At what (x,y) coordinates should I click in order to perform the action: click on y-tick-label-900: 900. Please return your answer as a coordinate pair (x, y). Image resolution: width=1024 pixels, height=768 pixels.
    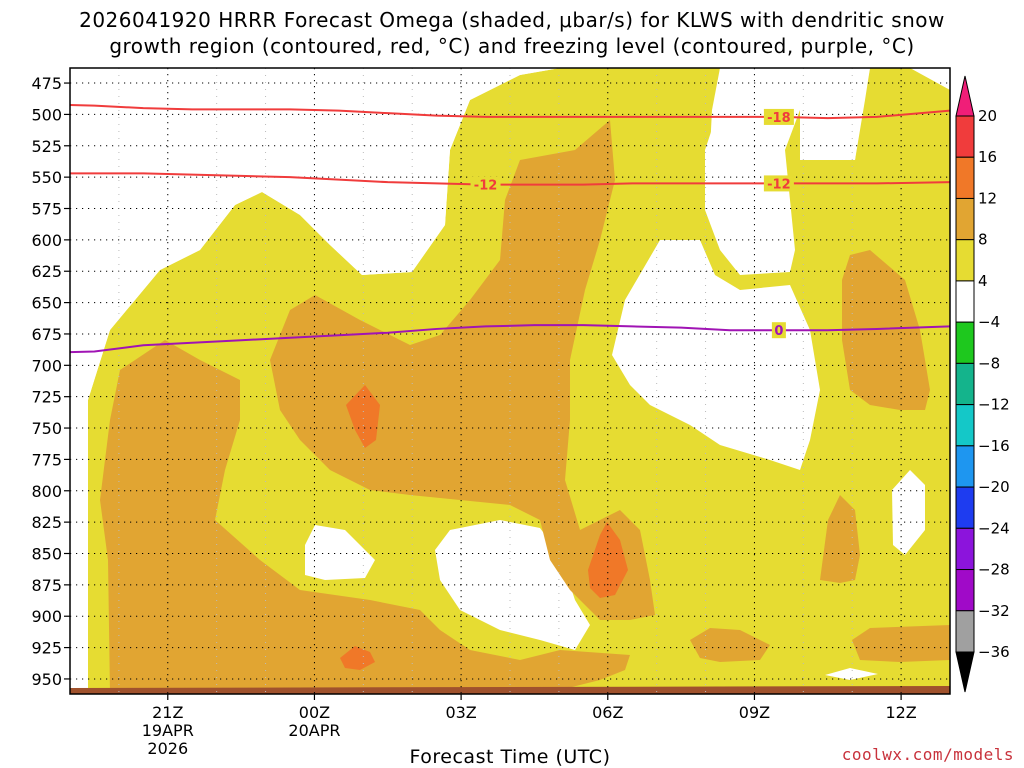
    Looking at the image, I should click on (46, 616).